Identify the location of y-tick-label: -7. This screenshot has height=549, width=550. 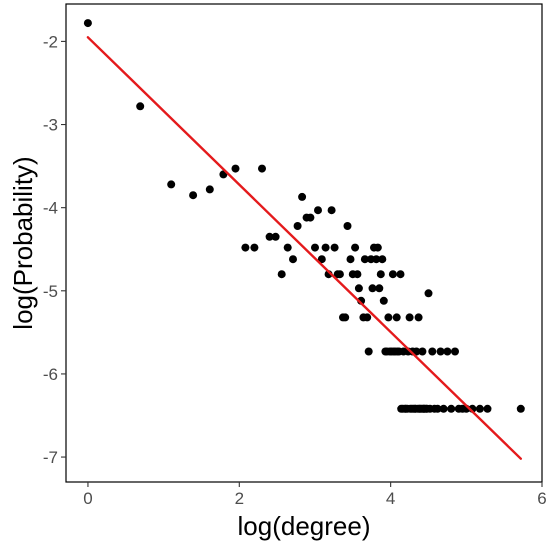
(50, 457).